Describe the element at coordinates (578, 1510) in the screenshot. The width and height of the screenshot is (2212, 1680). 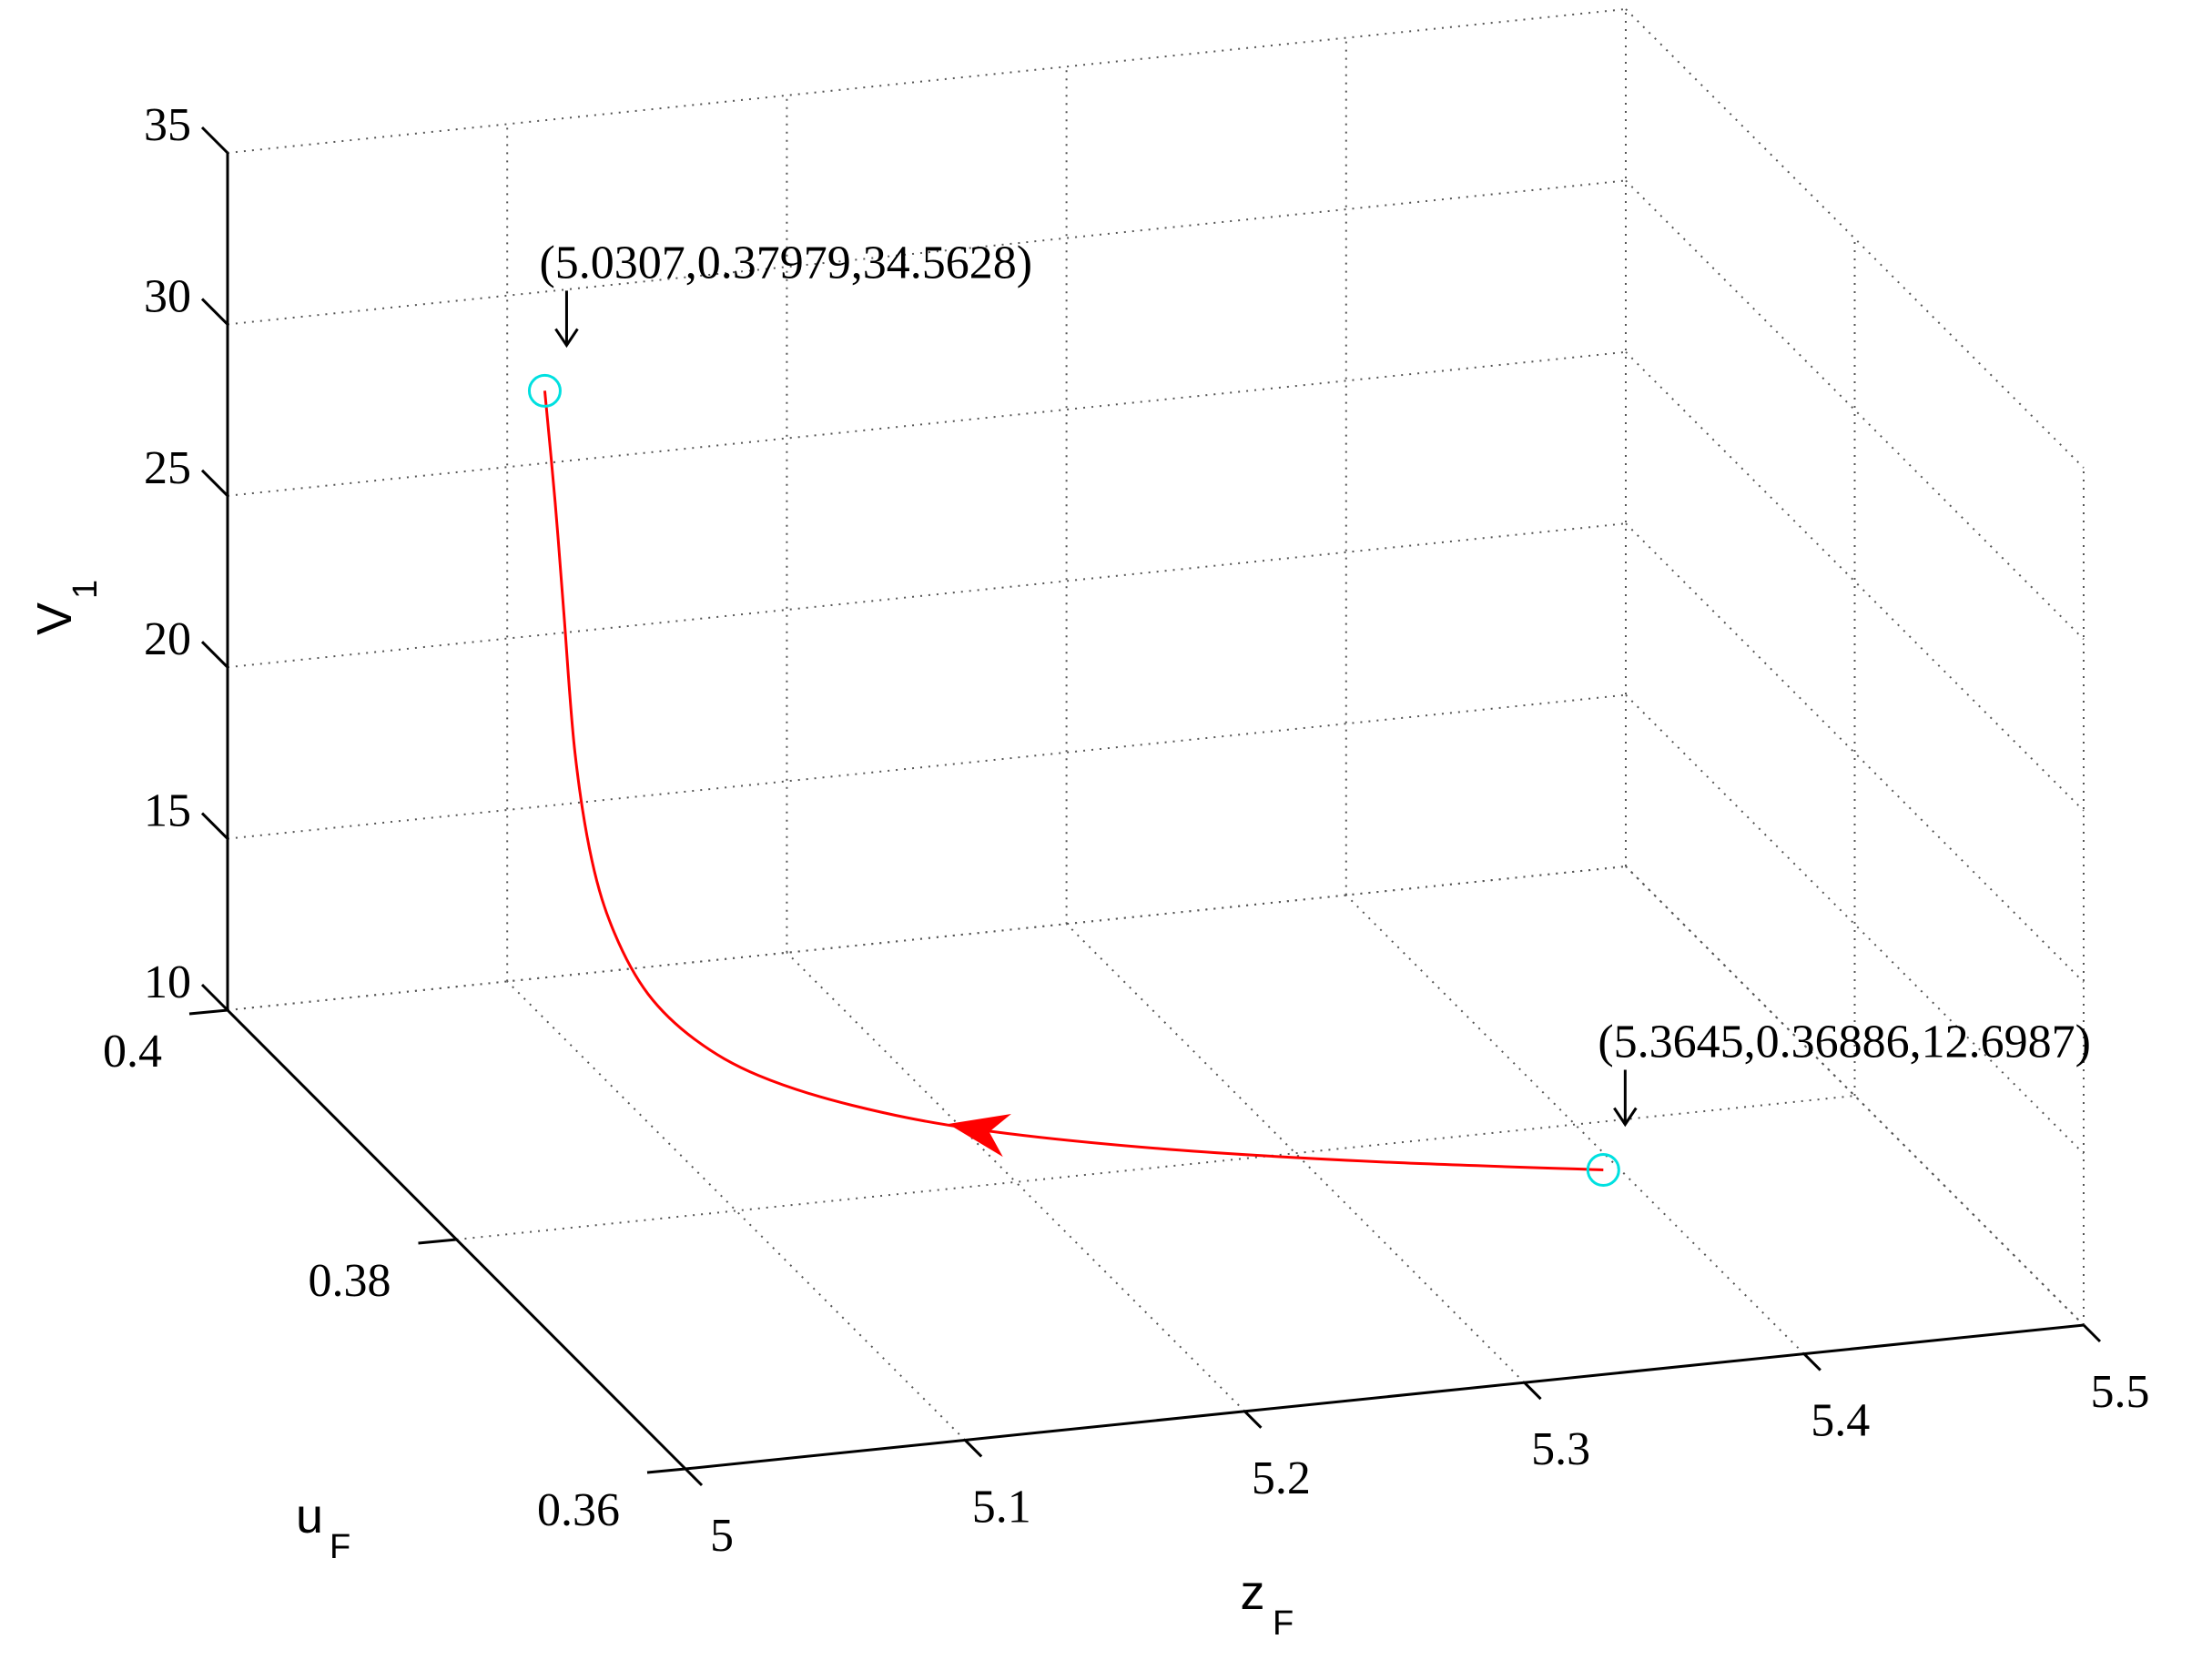
I see `y-tick-label-0: 0.36` at that location.